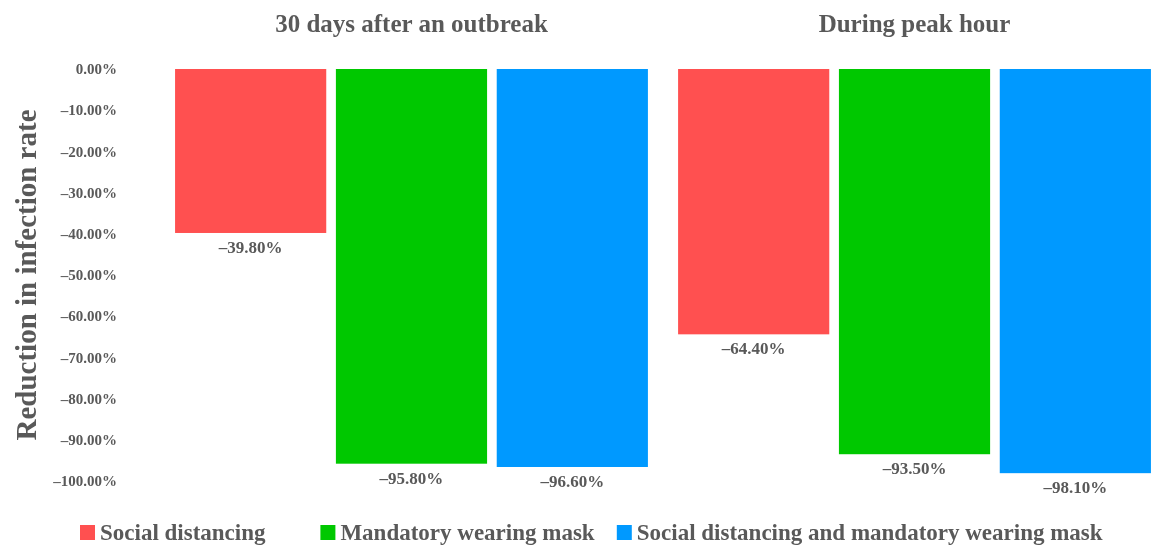 This screenshot has height=553, width=1169. What do you see at coordinates (96, 69) in the screenshot?
I see `y-tick-label: 0.00%` at bounding box center [96, 69].